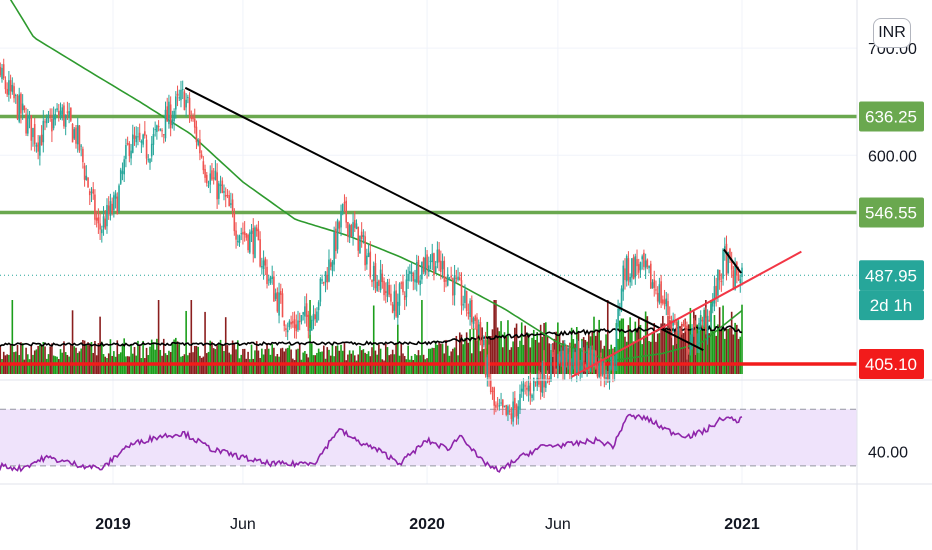 The height and width of the screenshot is (550, 932). I want to click on time-axis-label: 2020, so click(427, 524).